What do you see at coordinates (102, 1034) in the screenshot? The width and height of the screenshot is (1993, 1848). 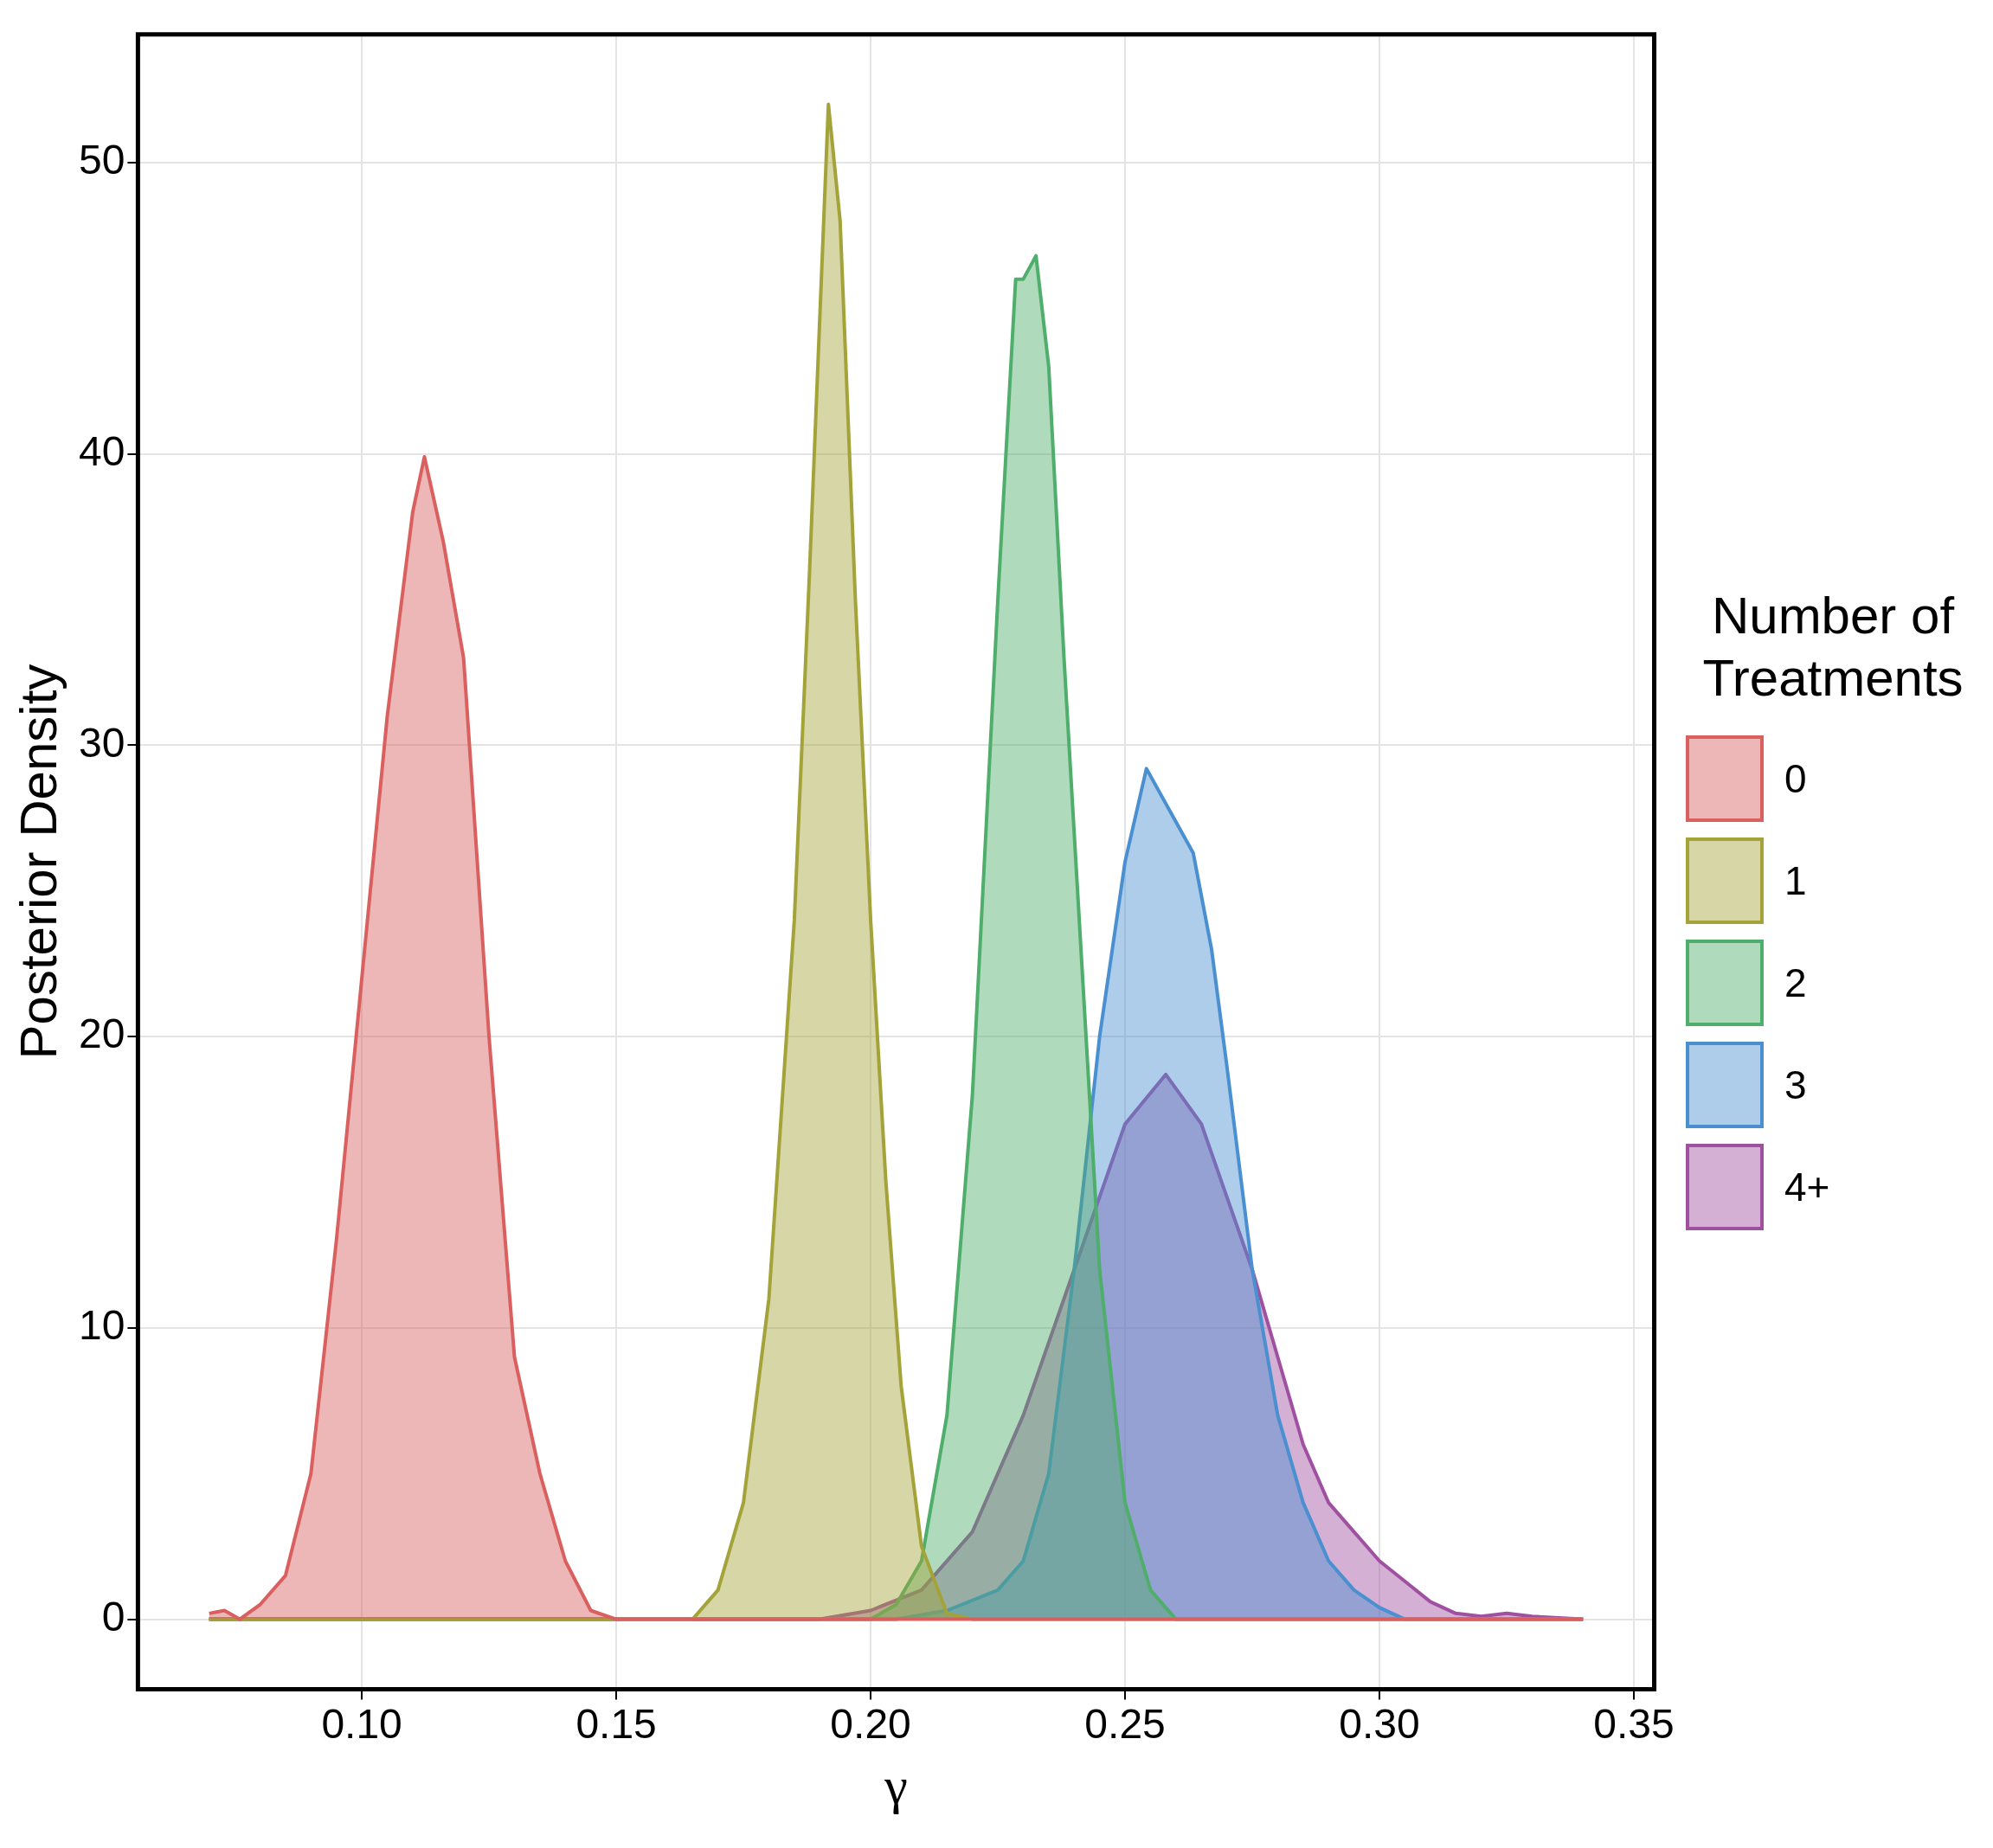 I see `y-tick-label: 20` at bounding box center [102, 1034].